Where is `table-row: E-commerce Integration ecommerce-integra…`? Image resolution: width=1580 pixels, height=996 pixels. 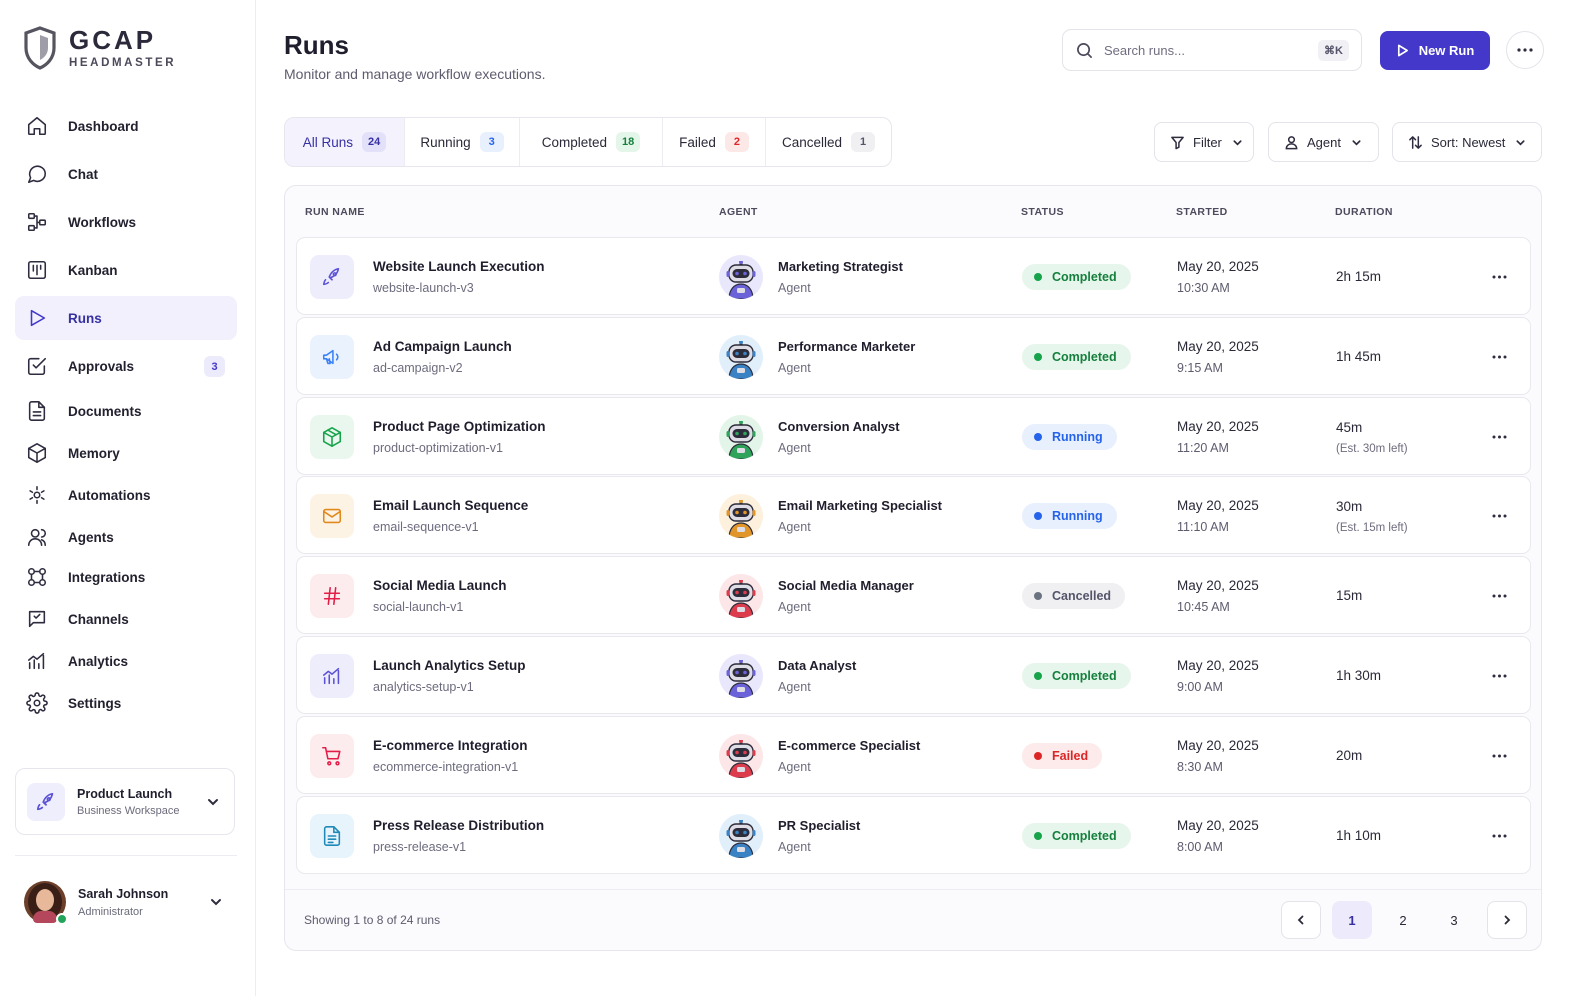
table-row: E-commerce Integration ecommerce-integra… is located at coordinates (913, 754).